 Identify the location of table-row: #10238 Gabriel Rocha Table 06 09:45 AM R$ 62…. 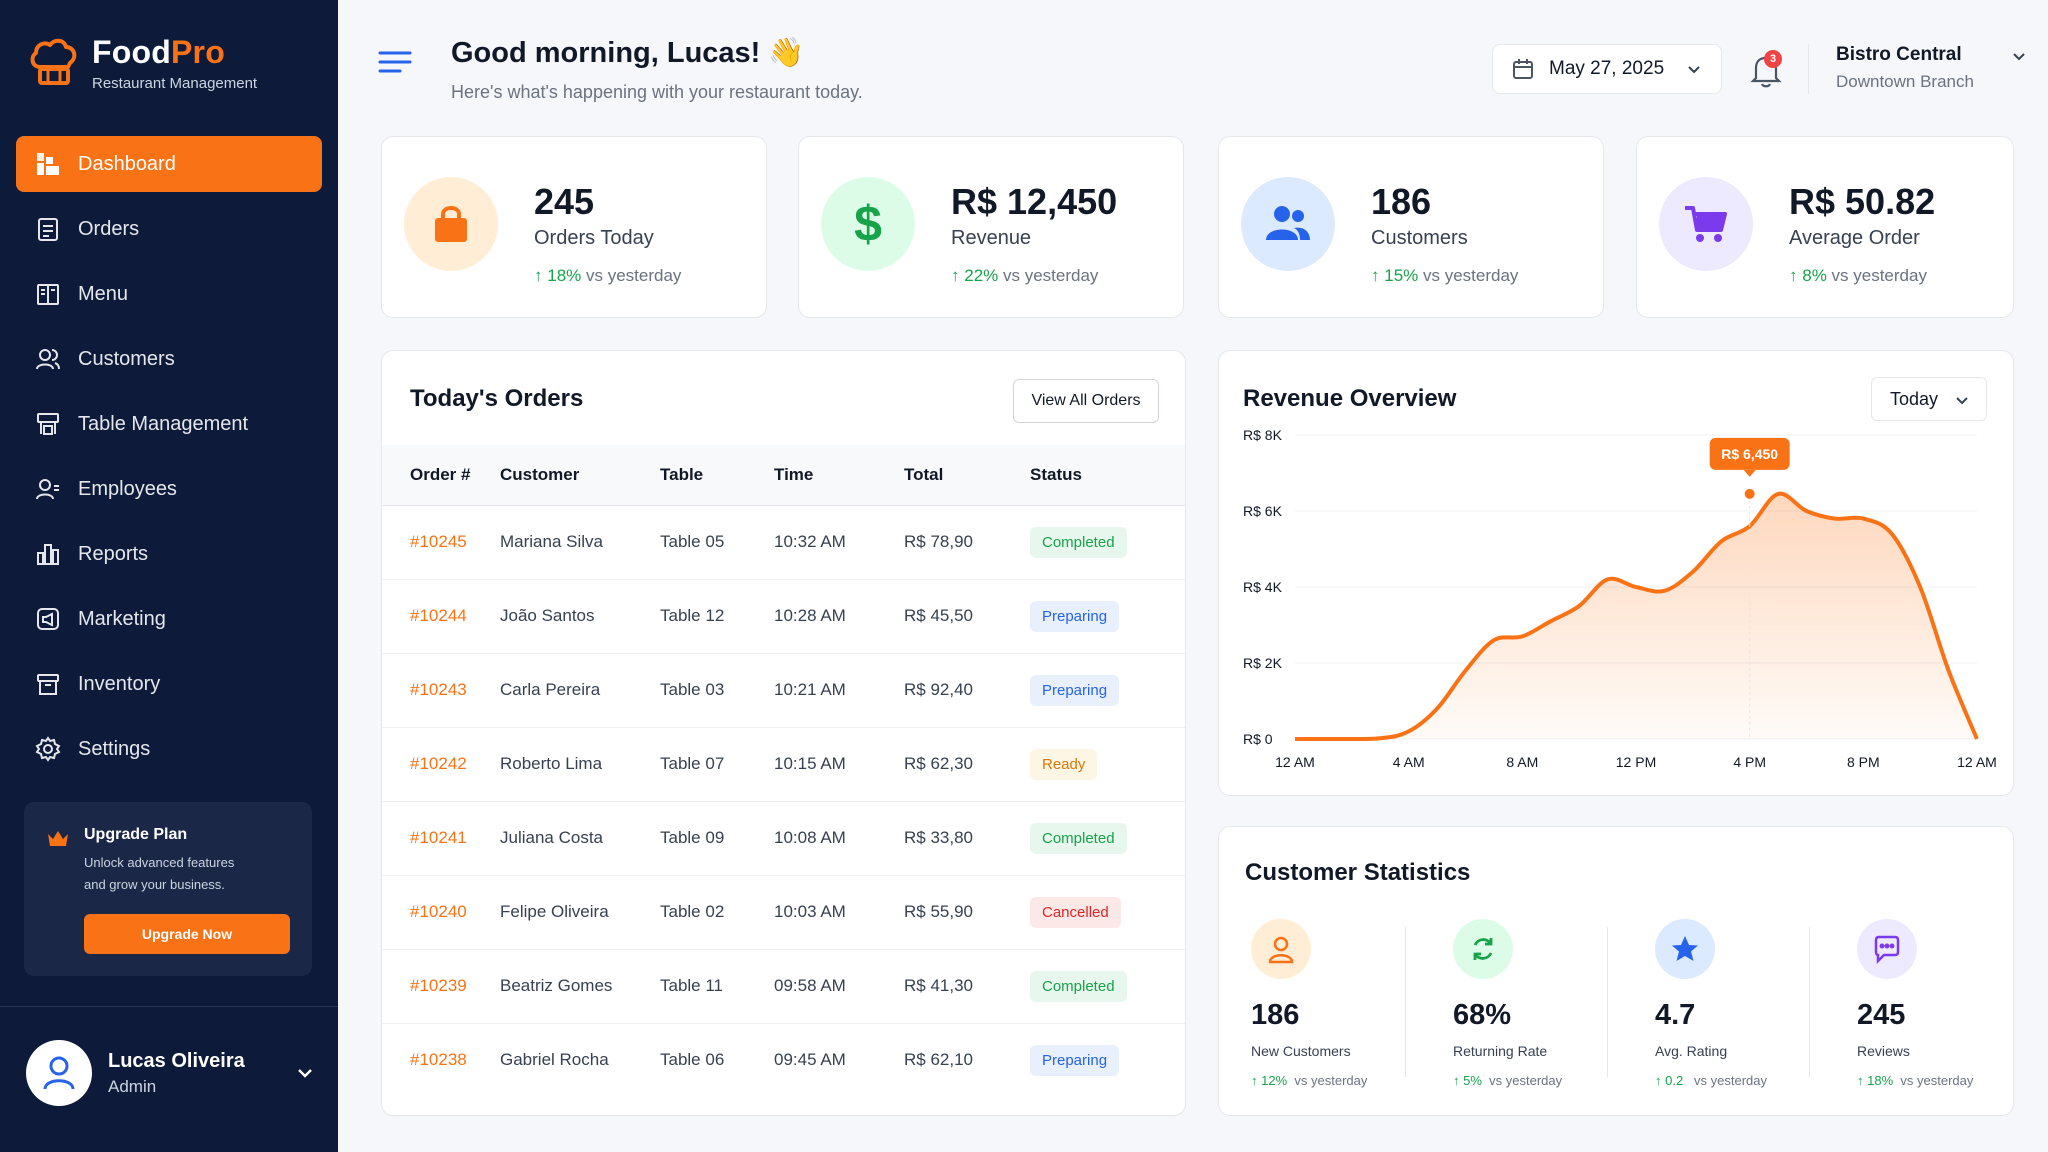
(783, 1060).